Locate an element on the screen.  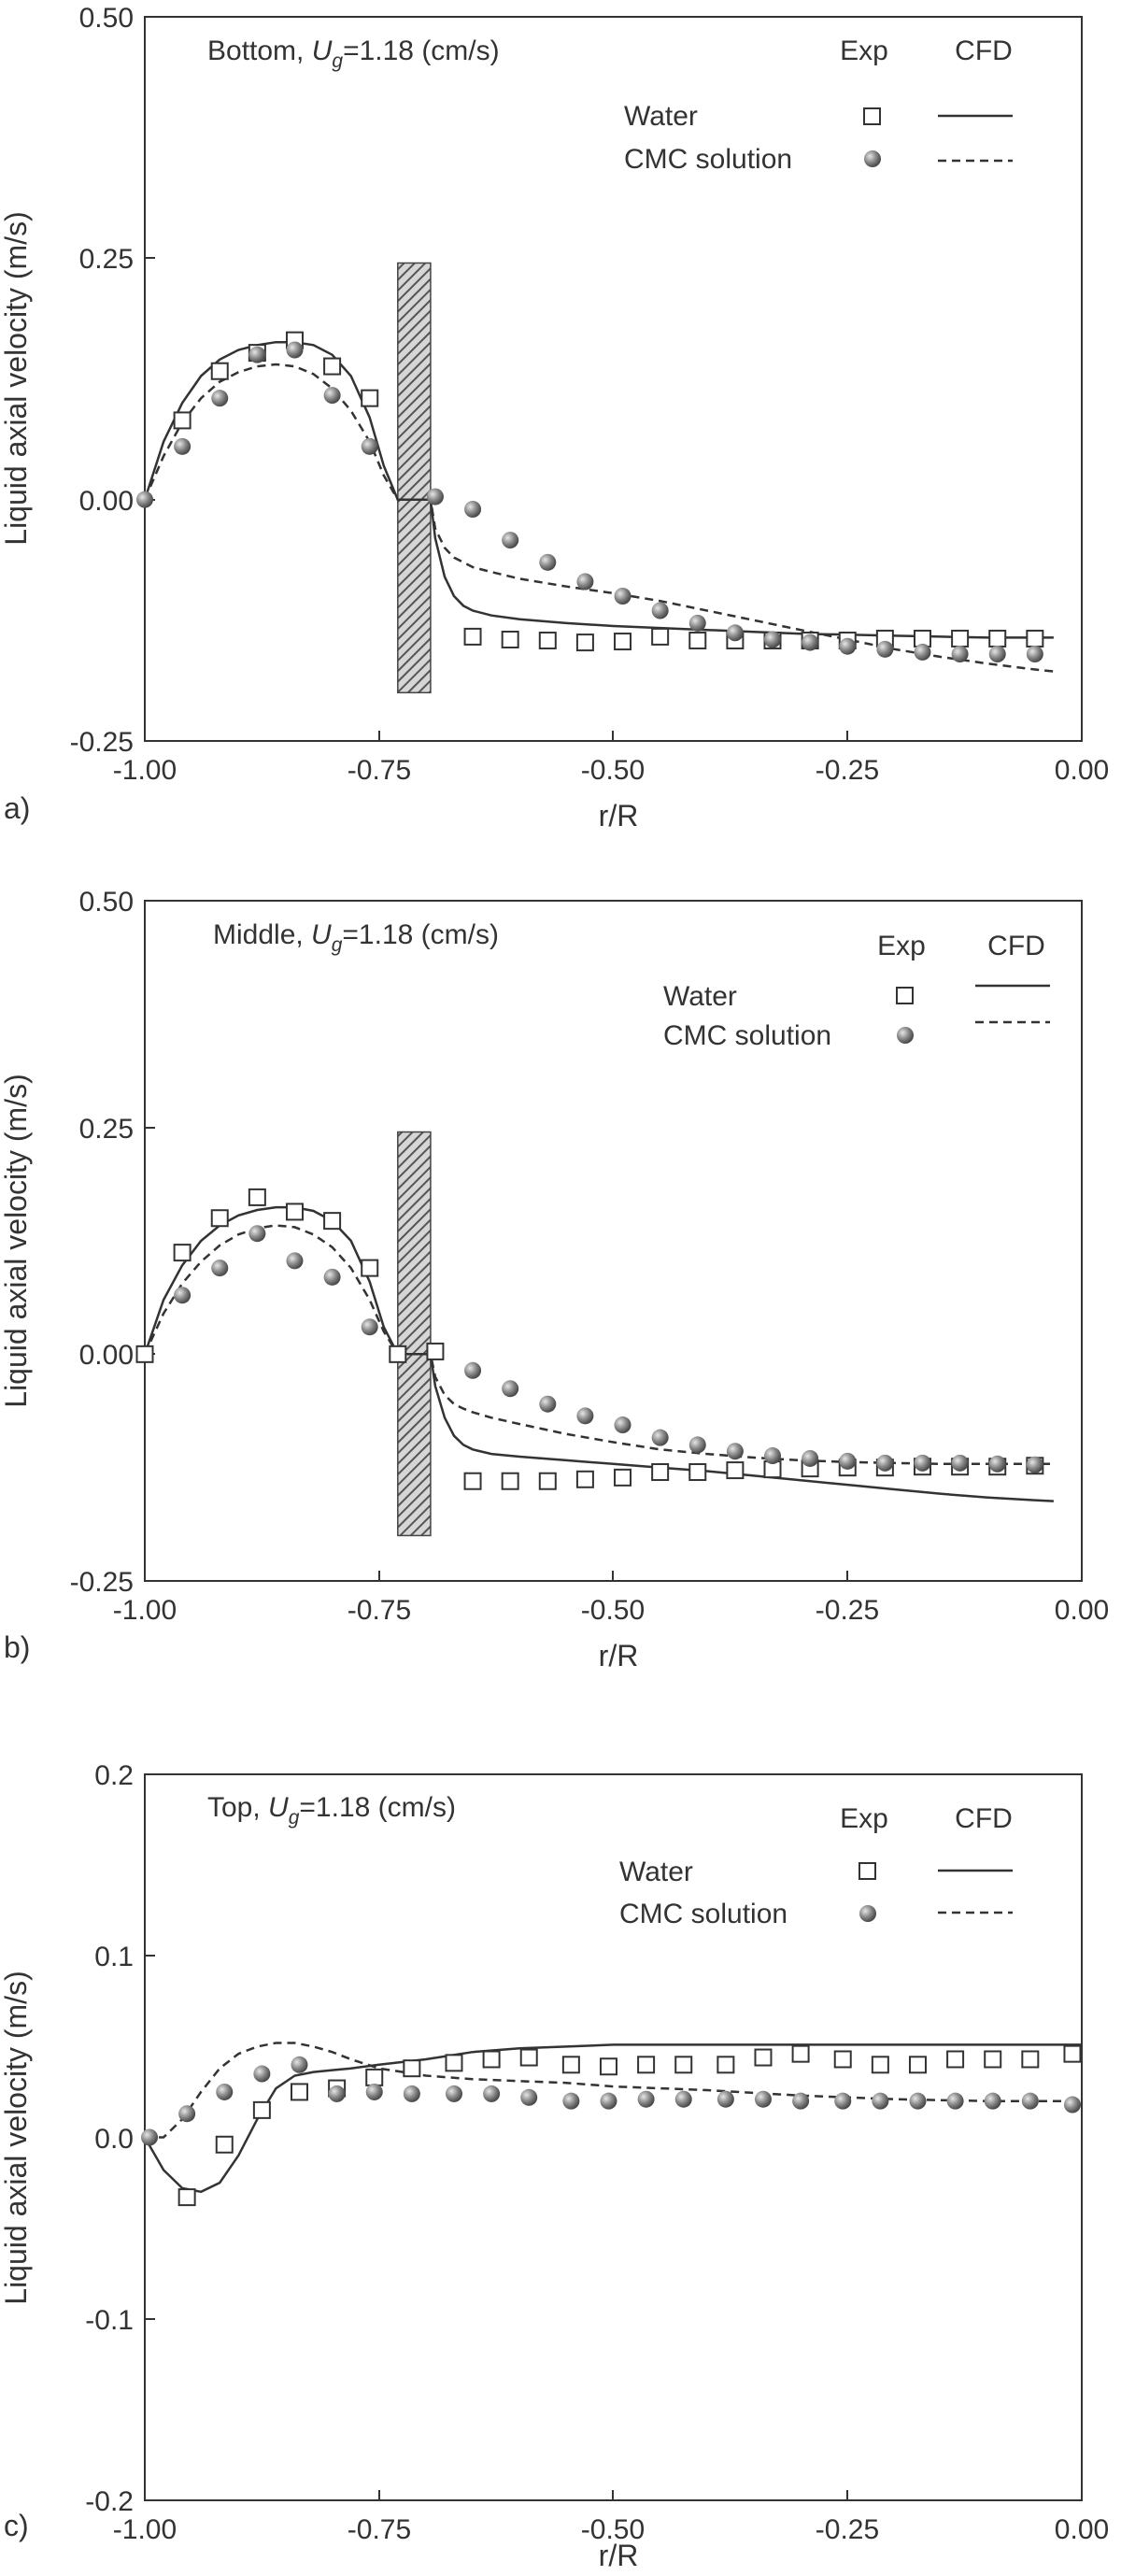
panel-title: Top, Ug=1.18 (cm/s) is located at coordinates (332, 1811).